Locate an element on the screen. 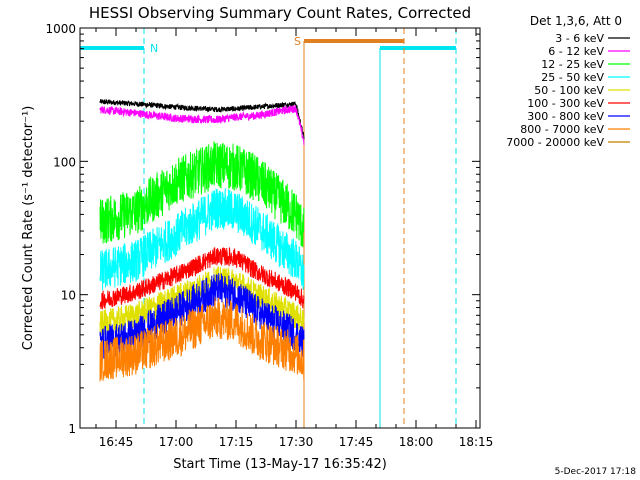  legend-label: 300 - 800 keV is located at coordinates (565, 116).